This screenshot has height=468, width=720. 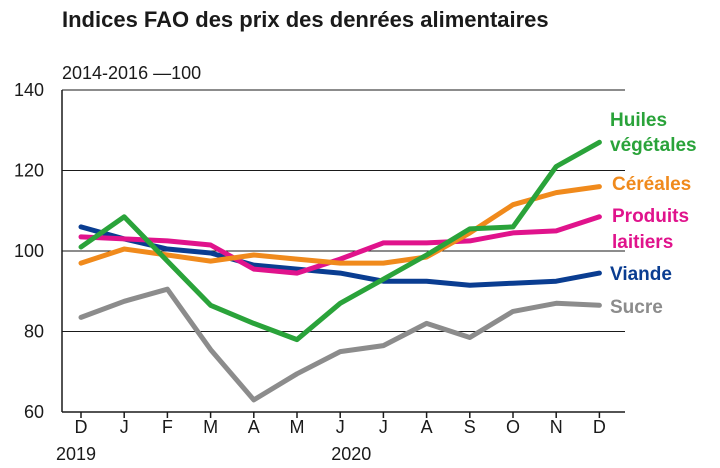 I want to click on y-tick-label-100: 100, so click(x=29, y=251).